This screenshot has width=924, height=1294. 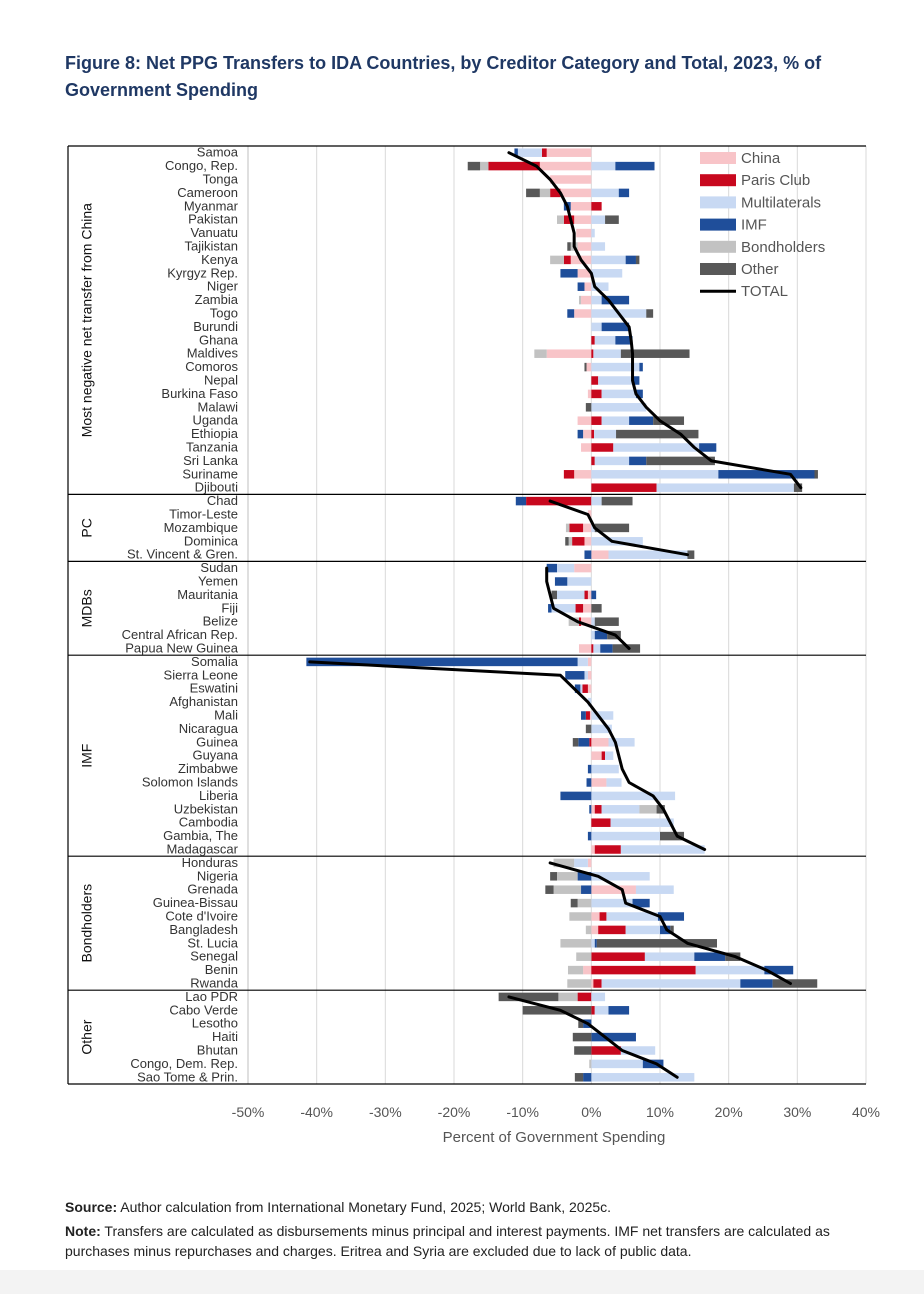 I want to click on country-label-mozambique: Mozambique, so click(x=201, y=527).